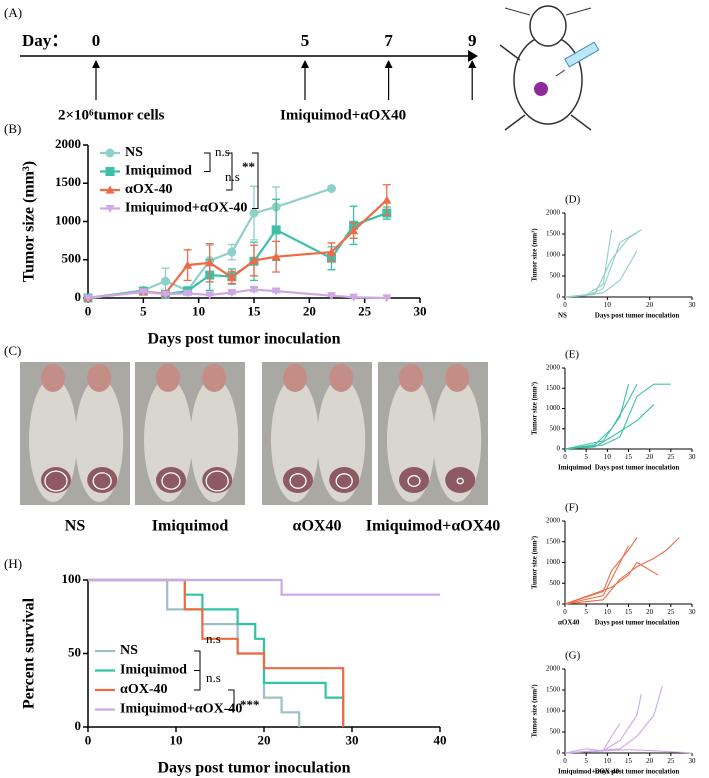 This screenshot has height=778, width=709. Describe the element at coordinates (573, 200) in the screenshot. I see `panel-label: (D)` at that location.